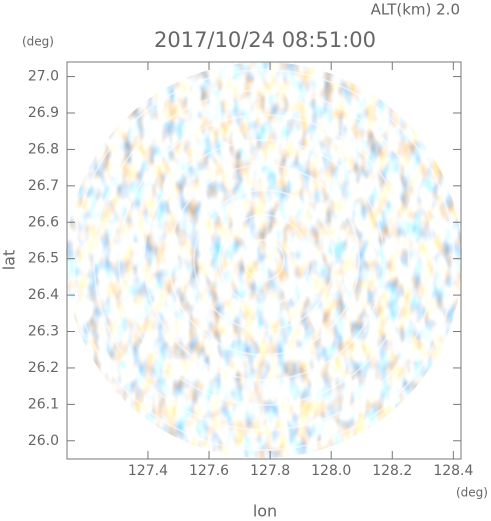 Image resolution: width=491 pixels, height=521 pixels. What do you see at coordinates (415, 10) in the screenshot?
I see `subtitle: ALT(km) 2.0` at bounding box center [415, 10].